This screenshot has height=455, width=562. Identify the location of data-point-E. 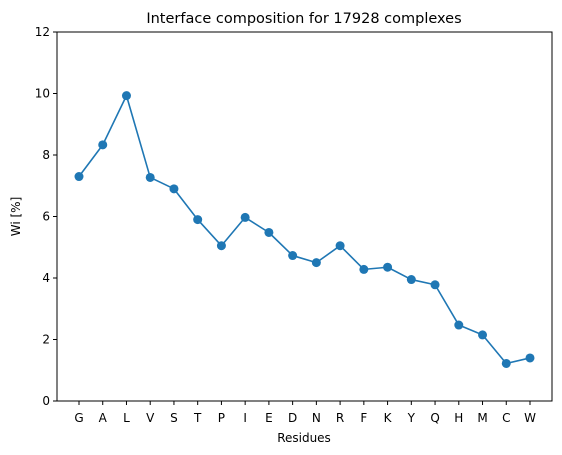
(269, 232).